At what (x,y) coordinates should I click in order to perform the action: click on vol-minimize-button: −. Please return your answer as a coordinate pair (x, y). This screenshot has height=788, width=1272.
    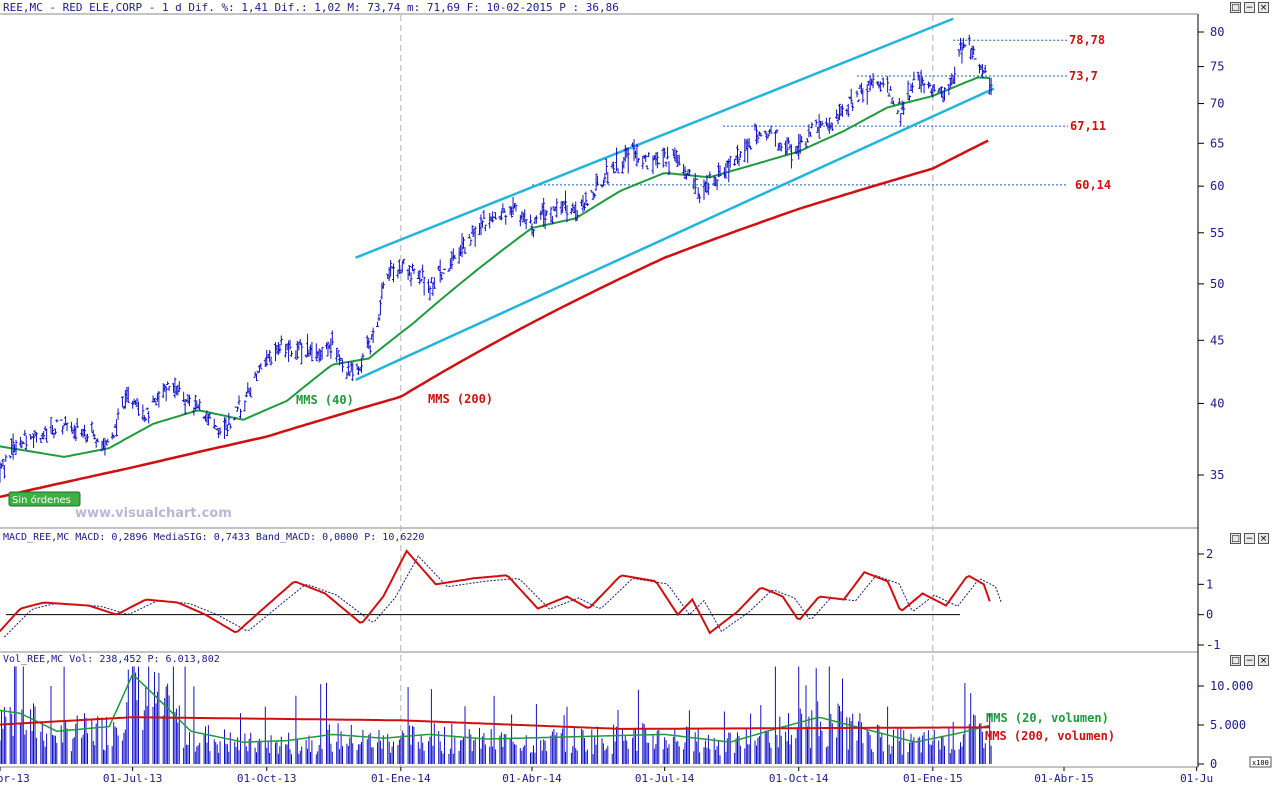
    Looking at the image, I should click on (1249, 660).